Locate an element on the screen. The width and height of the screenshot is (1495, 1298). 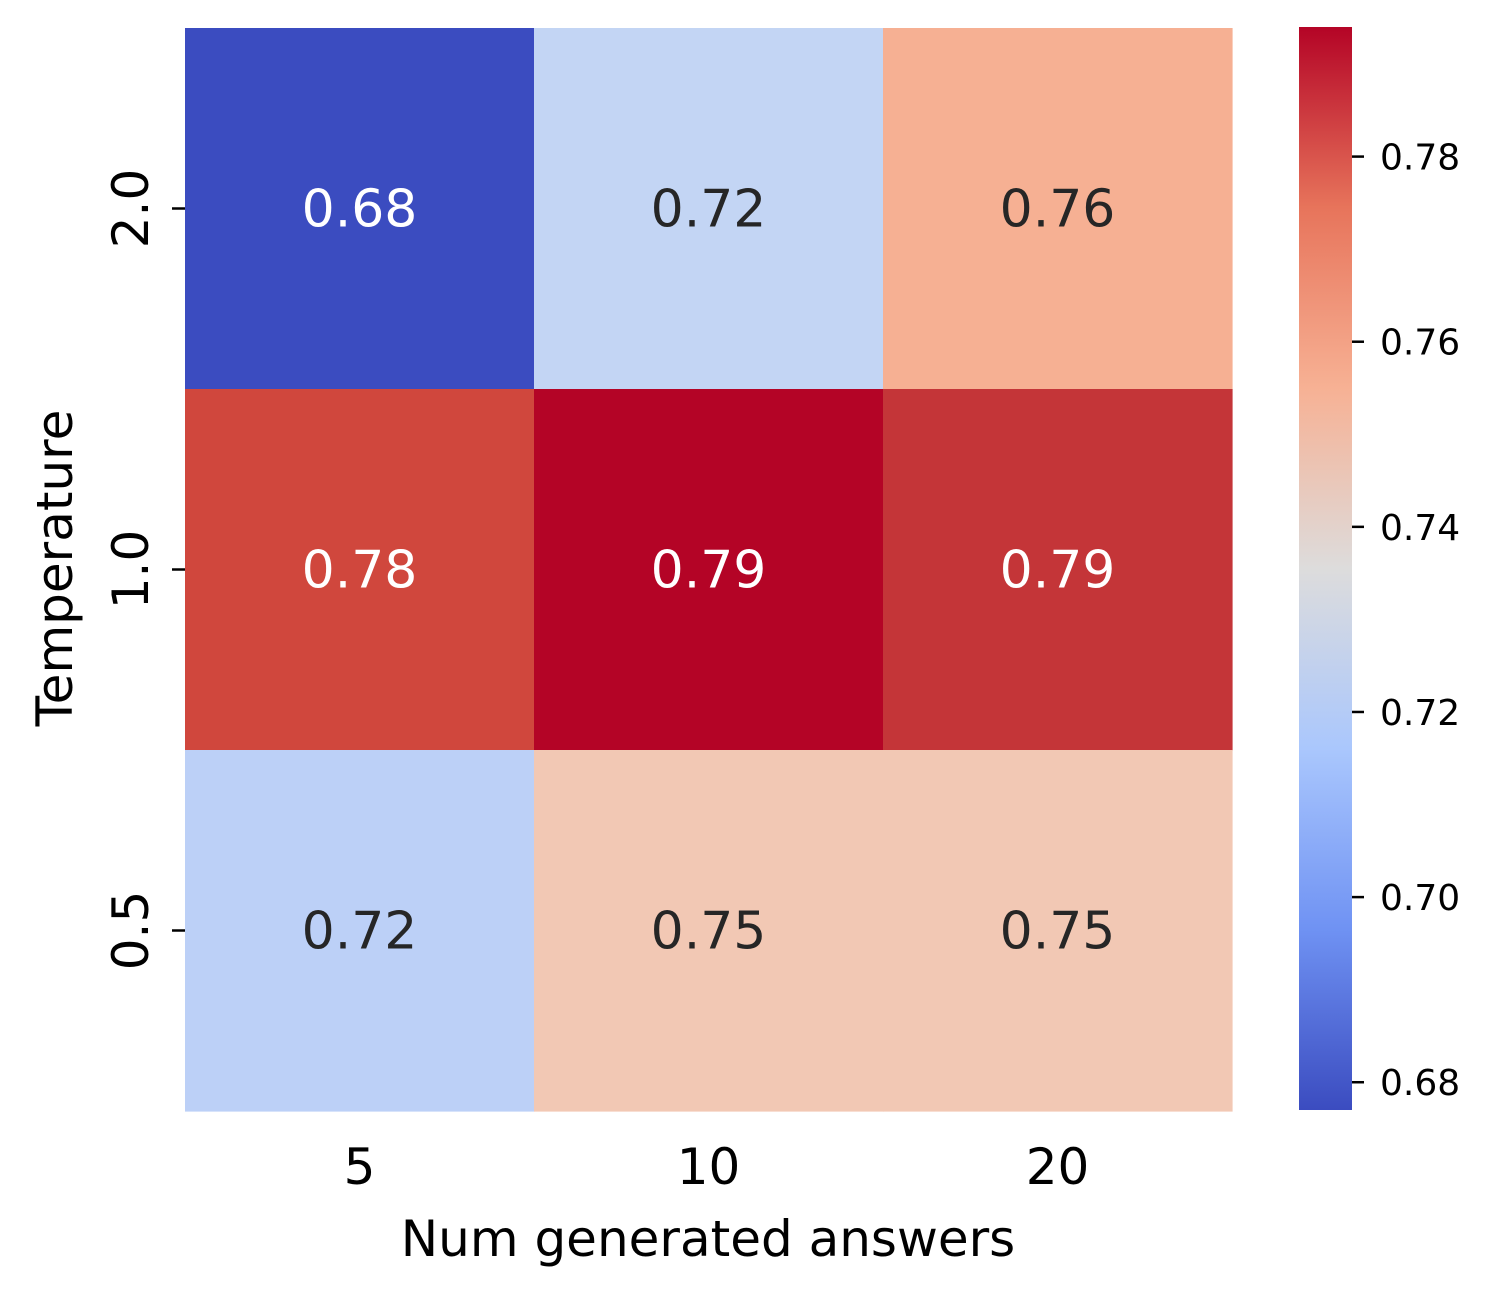
x-axis: 5 10 20 is located at coordinates (717, 1167).